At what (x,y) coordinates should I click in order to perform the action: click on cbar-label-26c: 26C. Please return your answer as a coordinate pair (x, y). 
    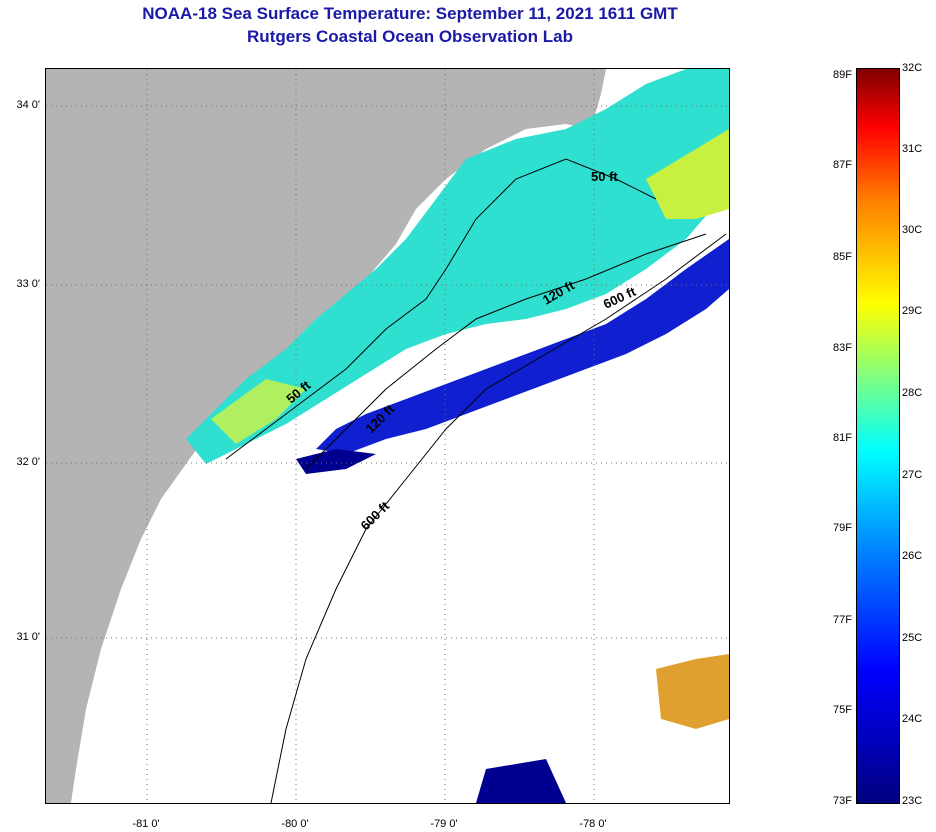
    Looking at the image, I should click on (912, 556).